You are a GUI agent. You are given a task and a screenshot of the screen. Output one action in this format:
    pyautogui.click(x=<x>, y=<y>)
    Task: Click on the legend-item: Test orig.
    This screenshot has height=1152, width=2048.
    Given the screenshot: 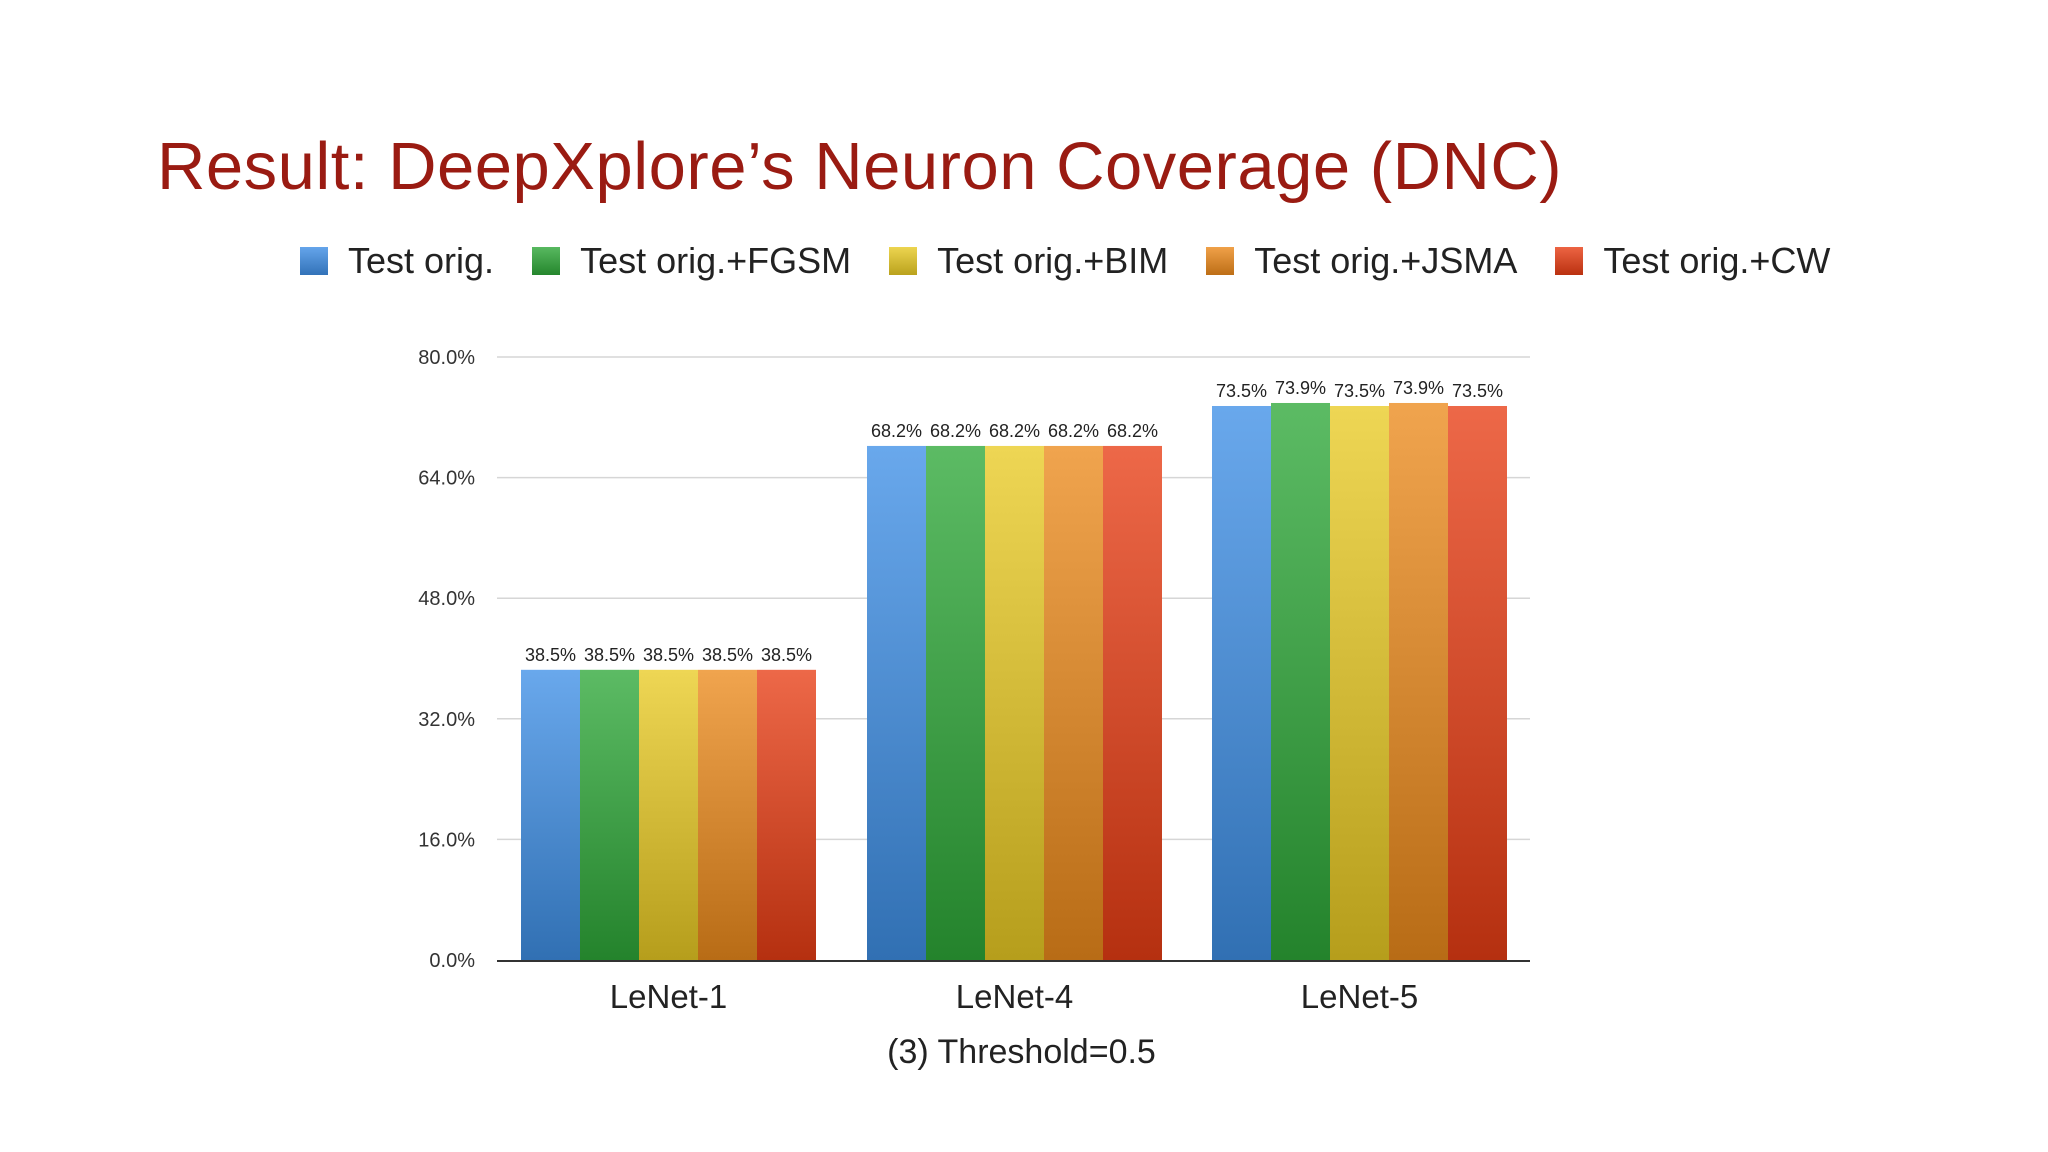 What is the action you would take?
    pyautogui.click(x=397, y=261)
    